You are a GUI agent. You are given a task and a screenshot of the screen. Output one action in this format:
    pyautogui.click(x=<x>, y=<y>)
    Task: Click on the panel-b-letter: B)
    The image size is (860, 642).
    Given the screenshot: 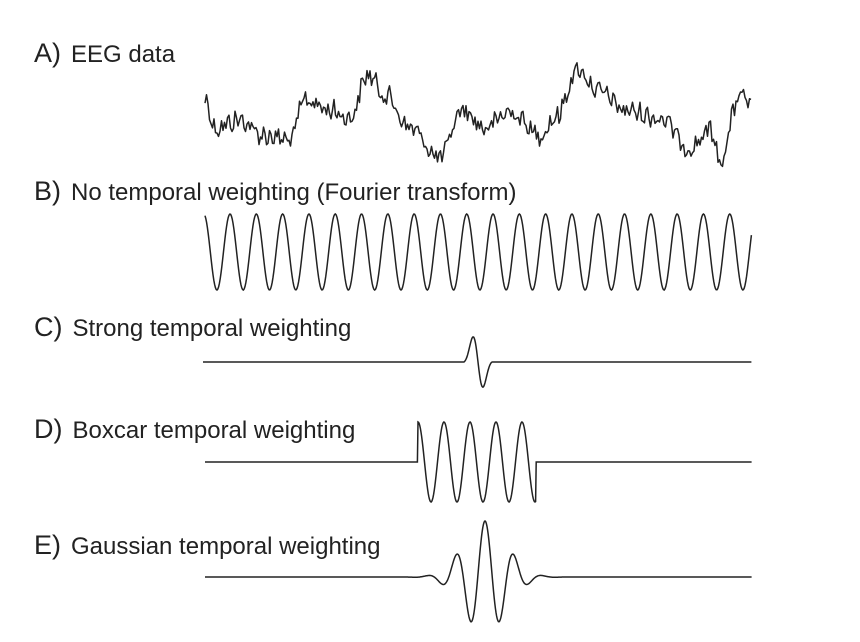 What is the action you would take?
    pyautogui.click(x=47, y=191)
    